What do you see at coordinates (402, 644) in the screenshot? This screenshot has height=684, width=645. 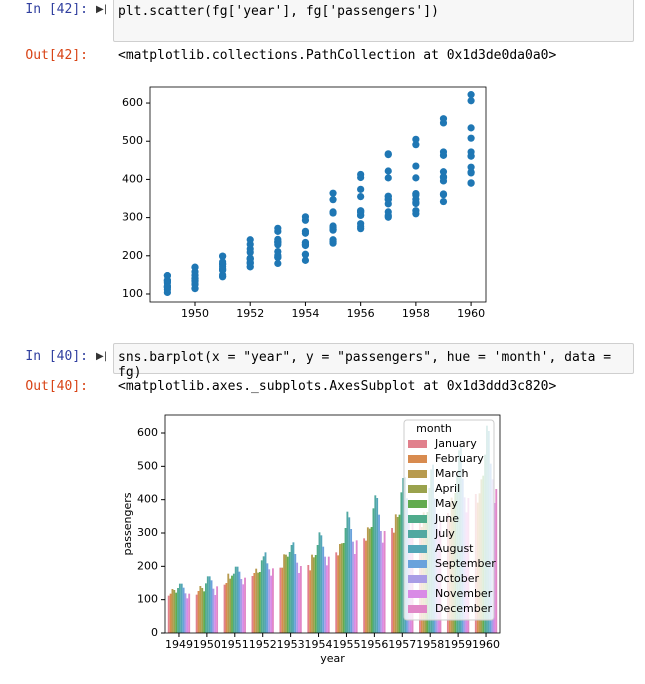 I see `x-tick-label: 1957` at bounding box center [402, 644].